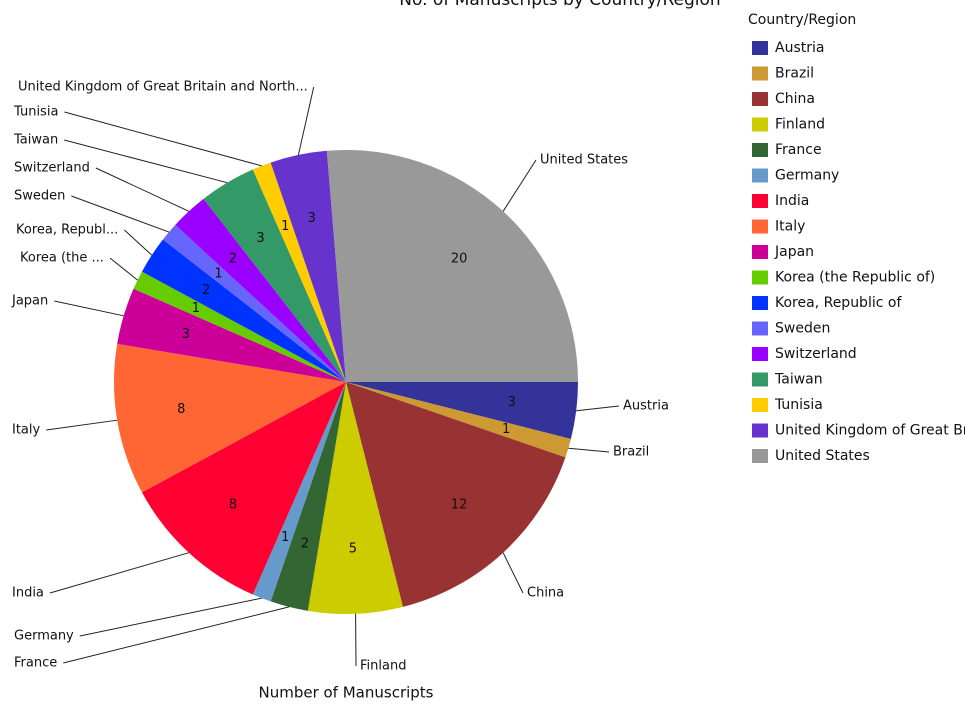 The width and height of the screenshot is (965, 704). I want to click on chart-title: No. of Manuscripts by Country/Region, so click(559, 5).